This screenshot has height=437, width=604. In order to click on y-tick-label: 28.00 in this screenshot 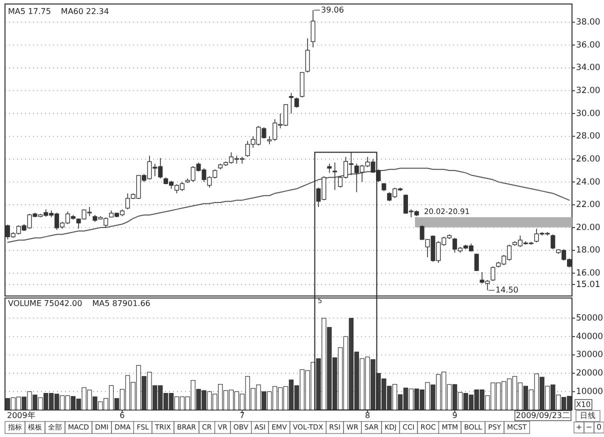, I will do `click(588, 137)`.